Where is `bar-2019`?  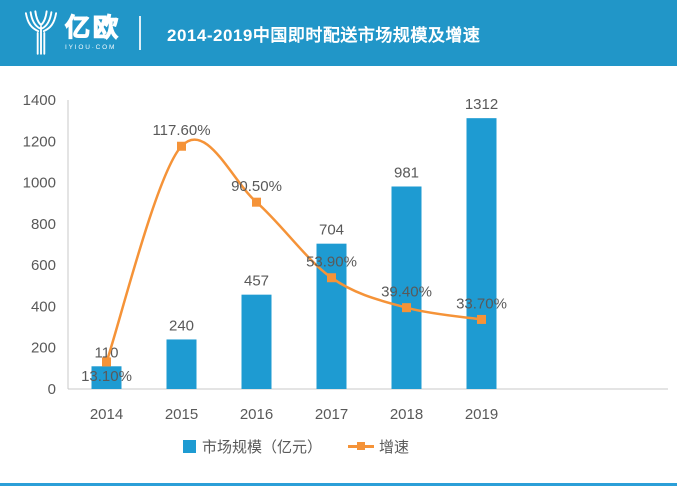 bar-2019 is located at coordinates (481, 253).